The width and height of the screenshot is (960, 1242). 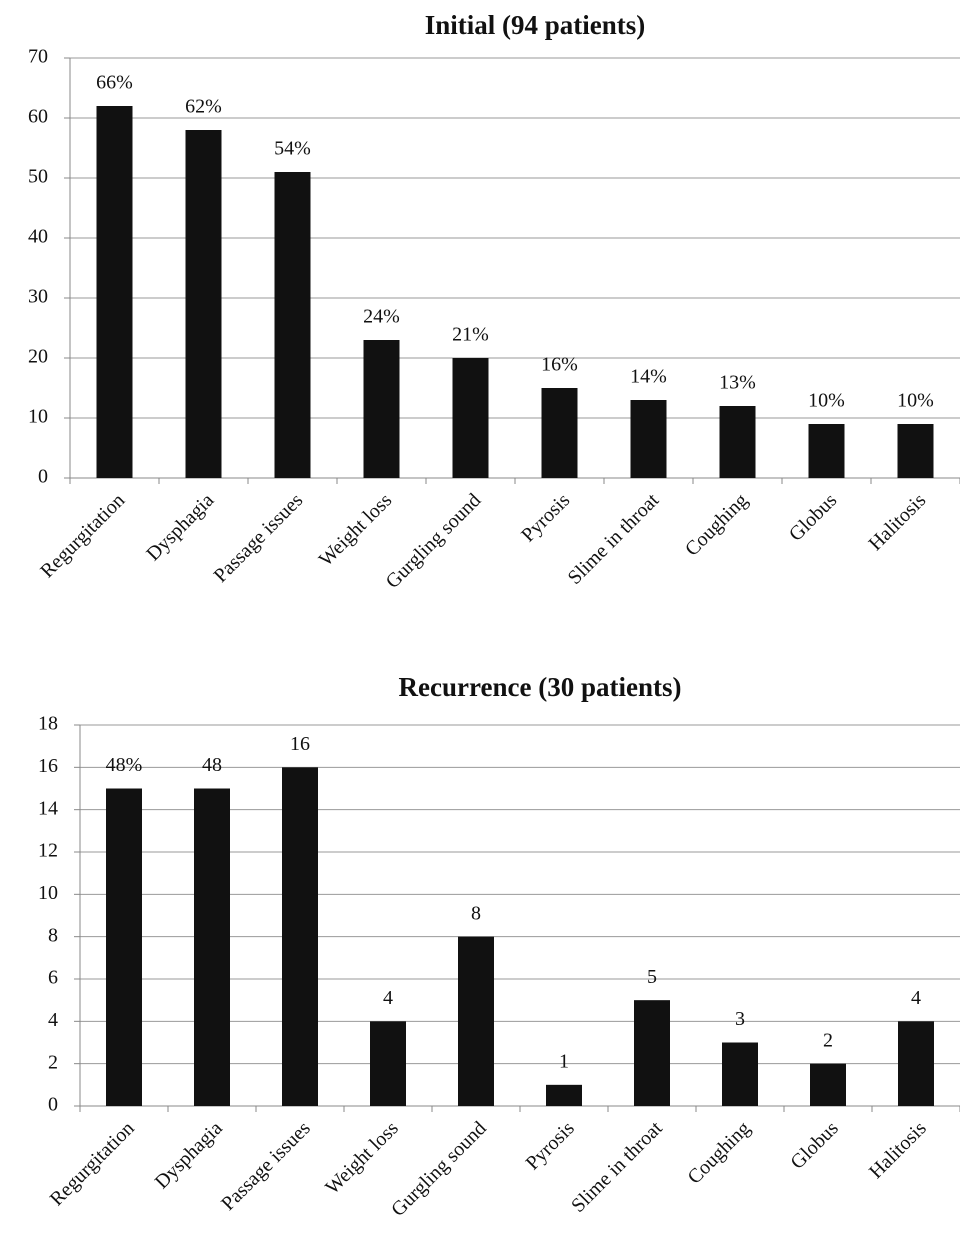 What do you see at coordinates (38, 177) in the screenshot?
I see `y-tick-label: 50` at bounding box center [38, 177].